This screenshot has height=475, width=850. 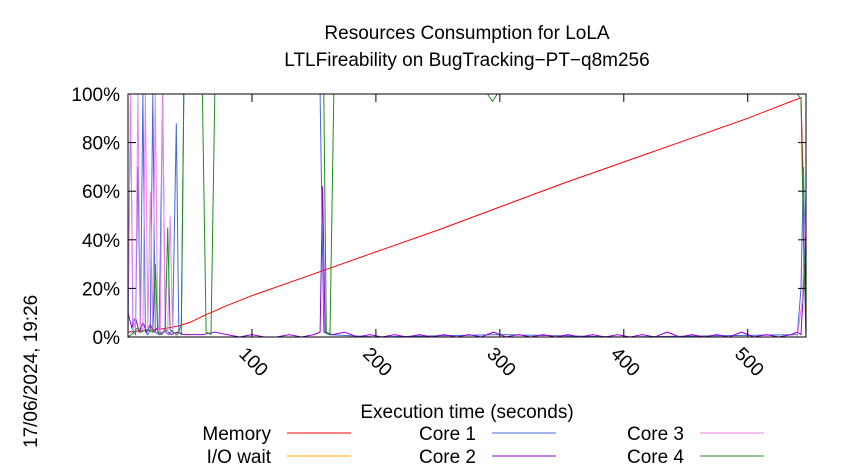 I want to click on y-tick-label: 80%, so click(x=101, y=144).